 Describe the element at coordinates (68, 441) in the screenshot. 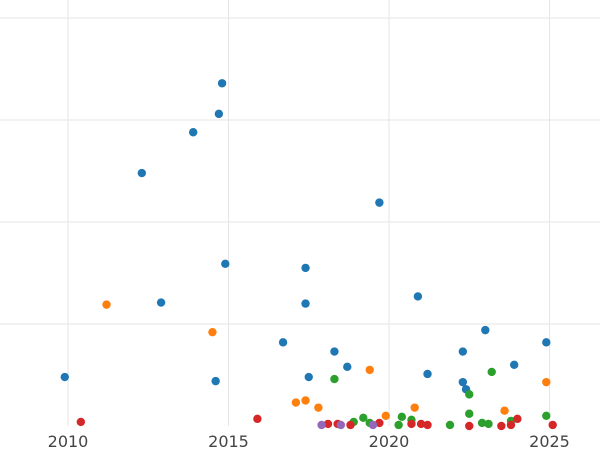

I see `x-tick-label: 2010` at that location.